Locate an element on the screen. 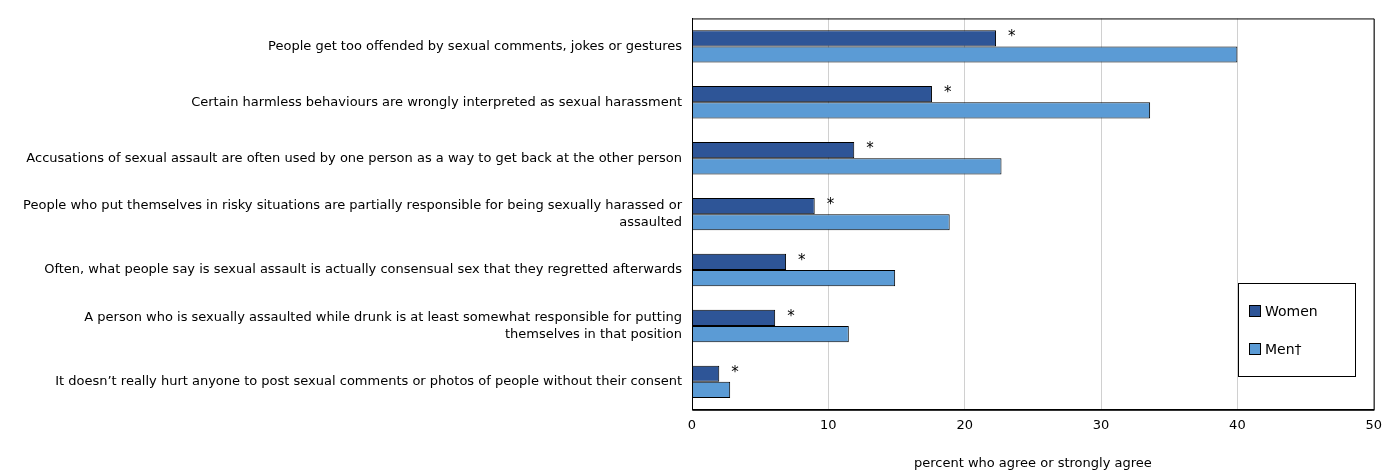  y-tick-label: Often, what people say is sexual assault is actually consensual sex that they regretted afterwards is located at coordinates (363, 269).